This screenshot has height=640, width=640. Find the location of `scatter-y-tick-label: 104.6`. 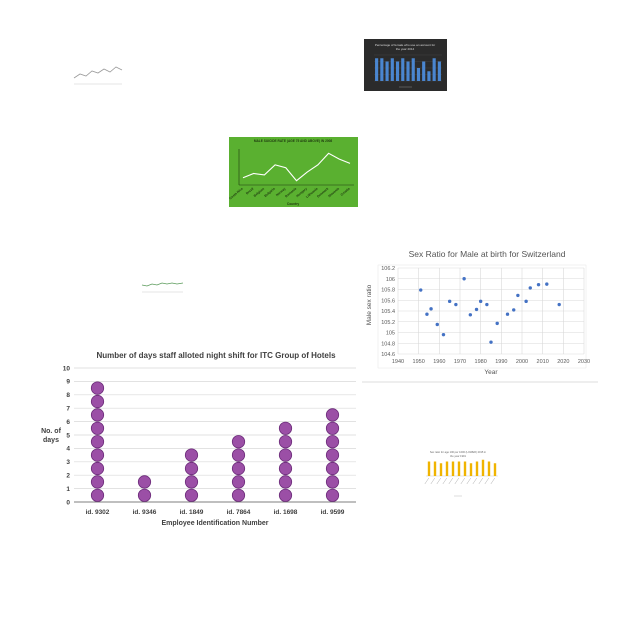

scatter-y-tick-label: 104.6 is located at coordinates (388, 355).